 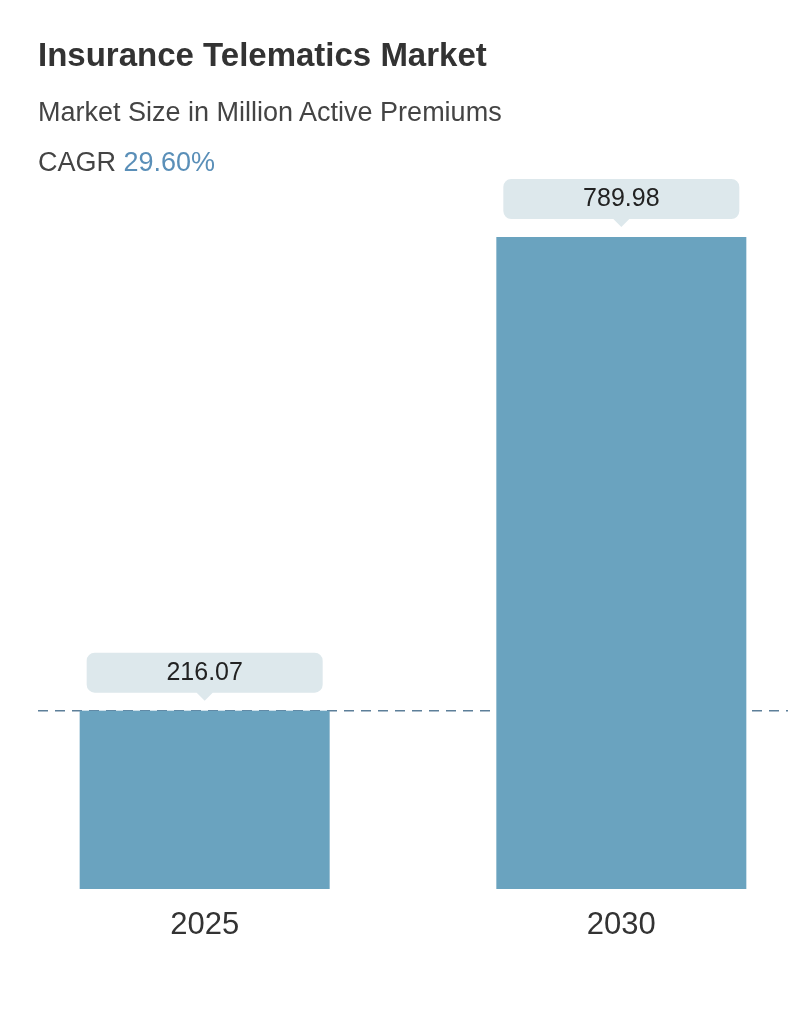 I want to click on x-tick-label: 2025, so click(x=205, y=923).